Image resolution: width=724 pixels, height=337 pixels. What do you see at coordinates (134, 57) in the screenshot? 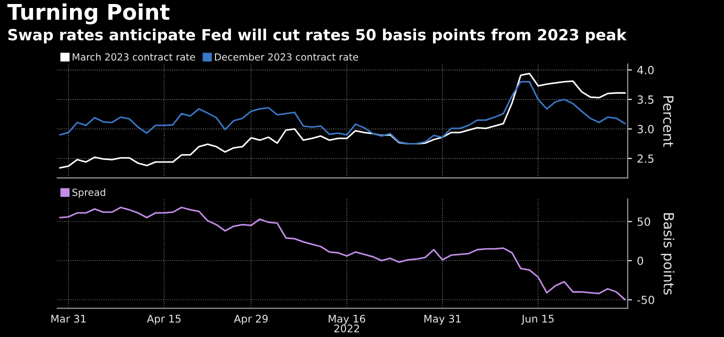
I see `legend-label: March 2023 contract rate` at bounding box center [134, 57].